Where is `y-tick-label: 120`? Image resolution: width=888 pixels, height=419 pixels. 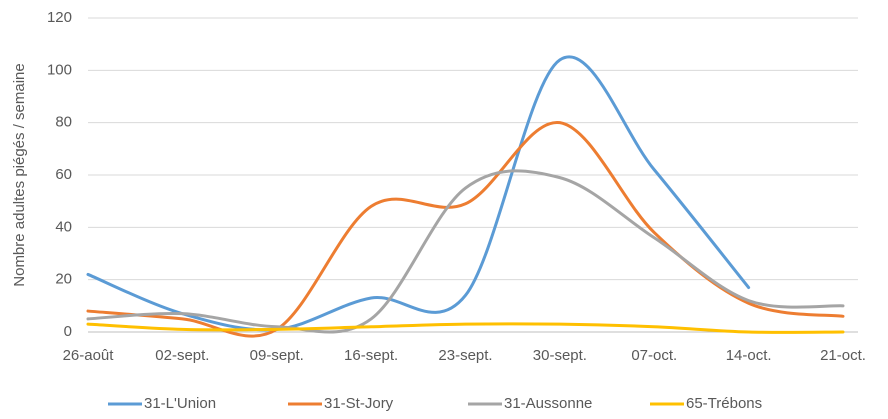
y-tick-label: 120 is located at coordinates (59, 17).